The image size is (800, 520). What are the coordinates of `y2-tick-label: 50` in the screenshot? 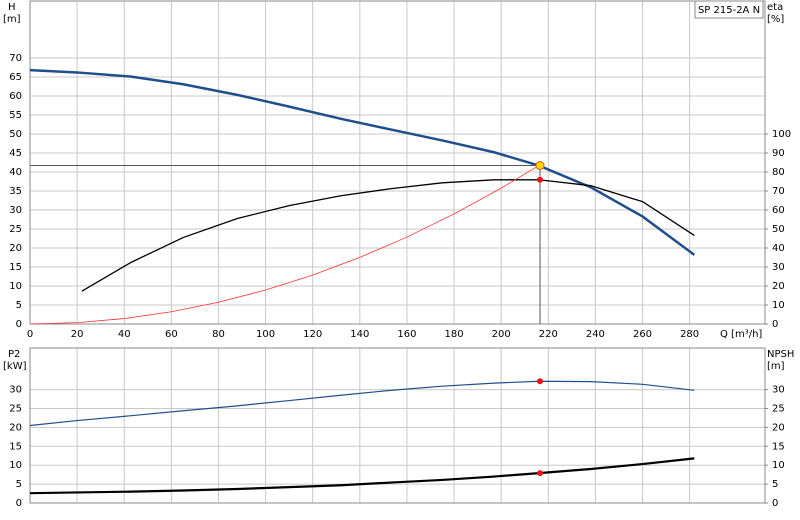 It's located at (778, 229).